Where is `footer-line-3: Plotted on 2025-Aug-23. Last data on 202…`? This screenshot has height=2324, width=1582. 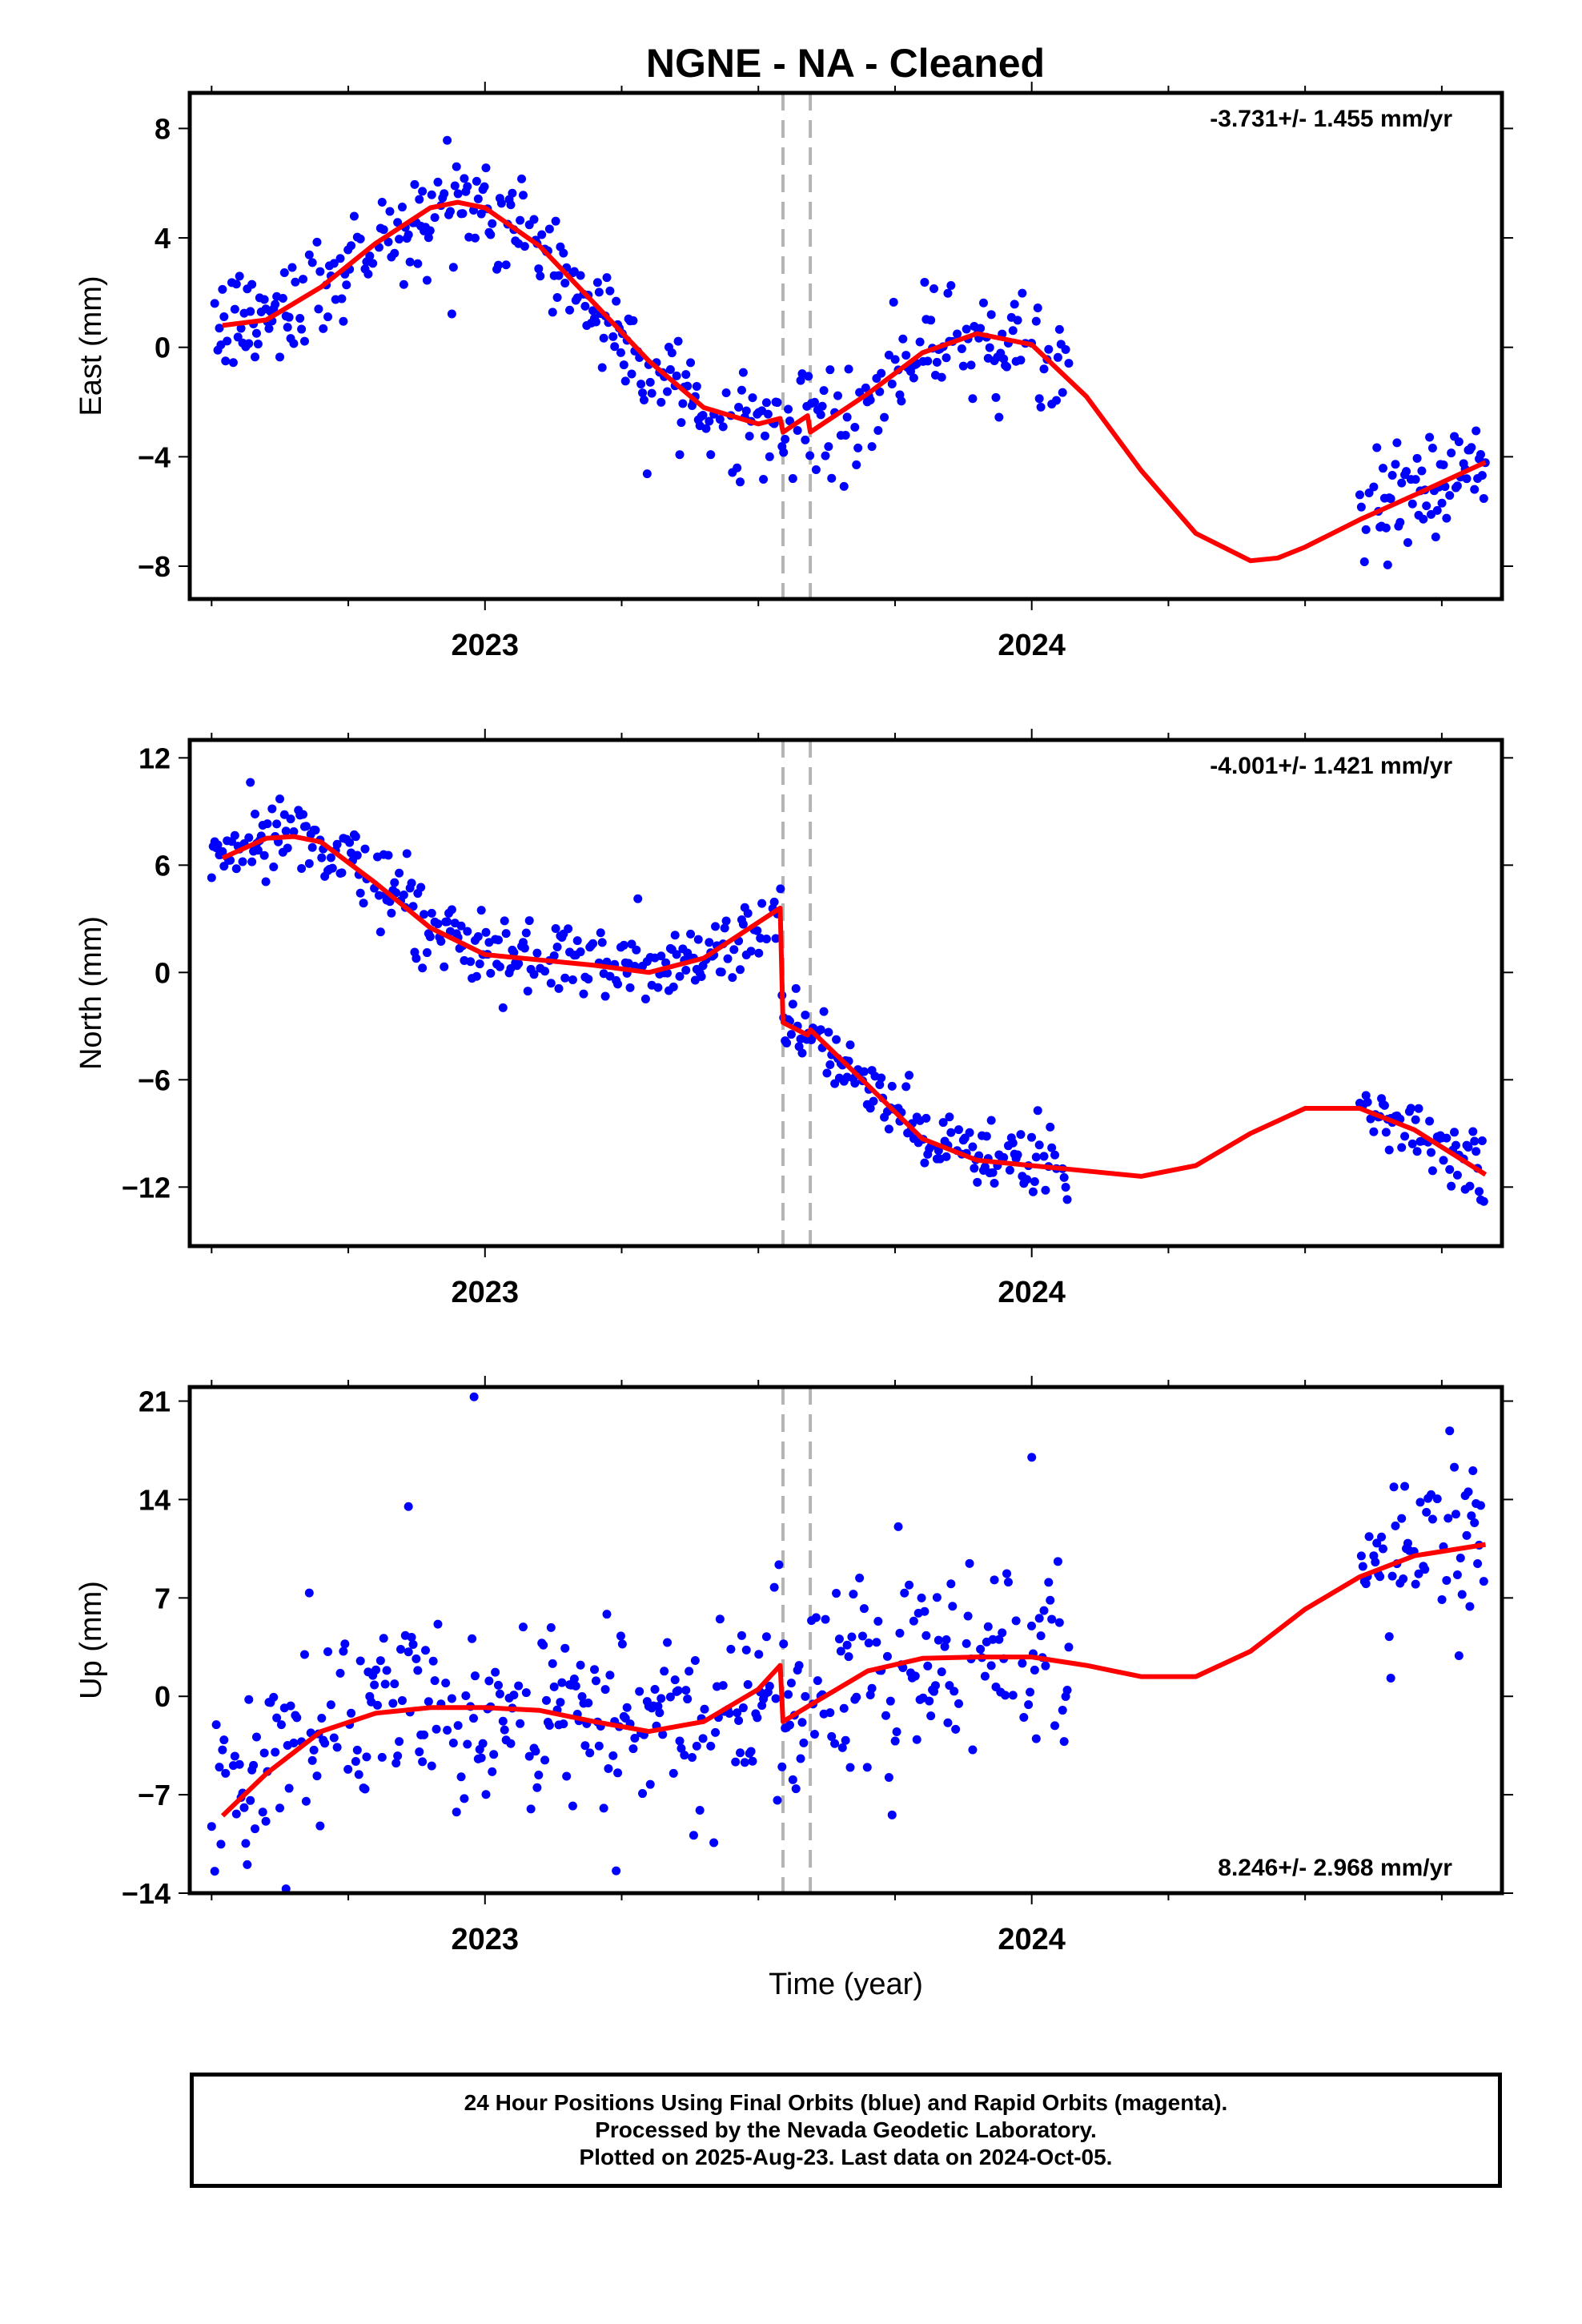
footer-line-3: Plotted on 2025-Aug-23. Last data on 202… is located at coordinates (846, 2157).